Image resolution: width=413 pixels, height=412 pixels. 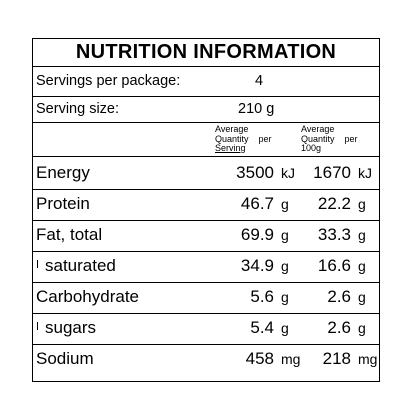 What do you see at coordinates (250, 109) in the screenshot?
I see `serving-size-number: 210` at bounding box center [250, 109].